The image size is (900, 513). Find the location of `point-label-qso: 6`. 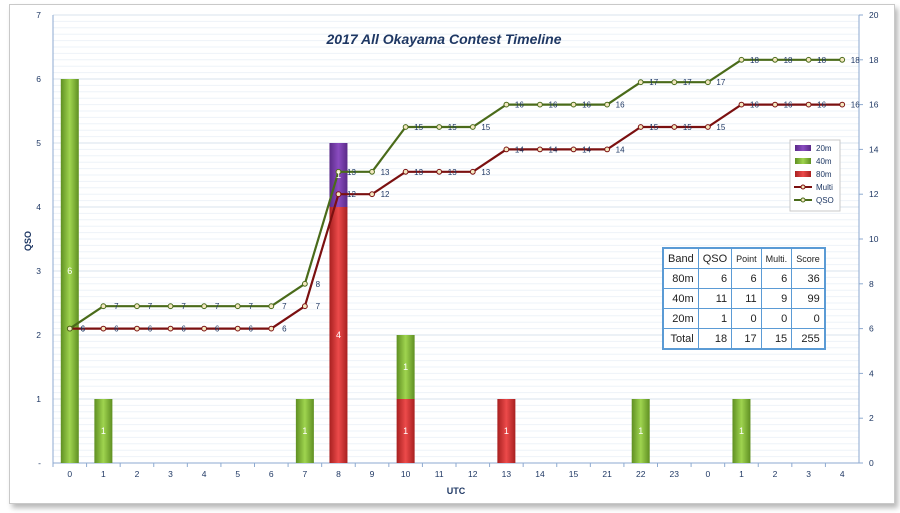

point-label-qso: 6 is located at coordinates (83, 329).